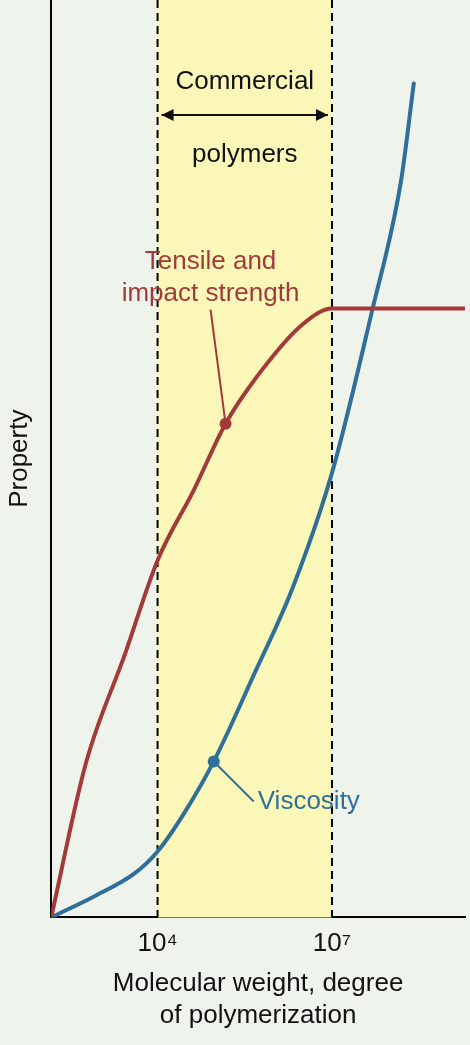 This screenshot has height=1045, width=470. I want to click on x-axis-title: Molecular weight, degree of polymerization, so click(258, 998).